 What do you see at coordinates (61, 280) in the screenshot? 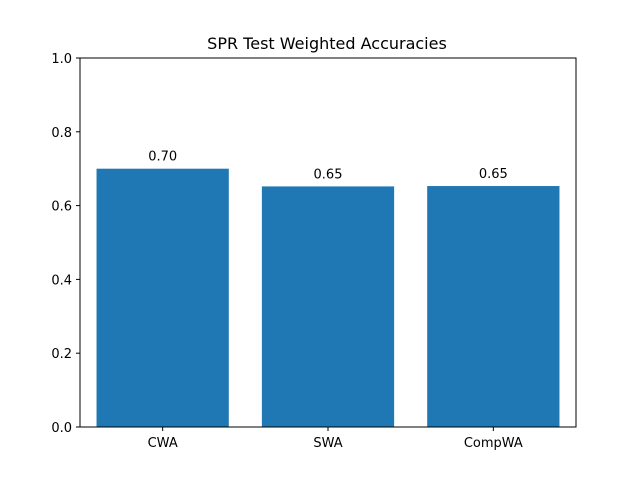
I see `y-tick-label: 0.4` at bounding box center [61, 280].